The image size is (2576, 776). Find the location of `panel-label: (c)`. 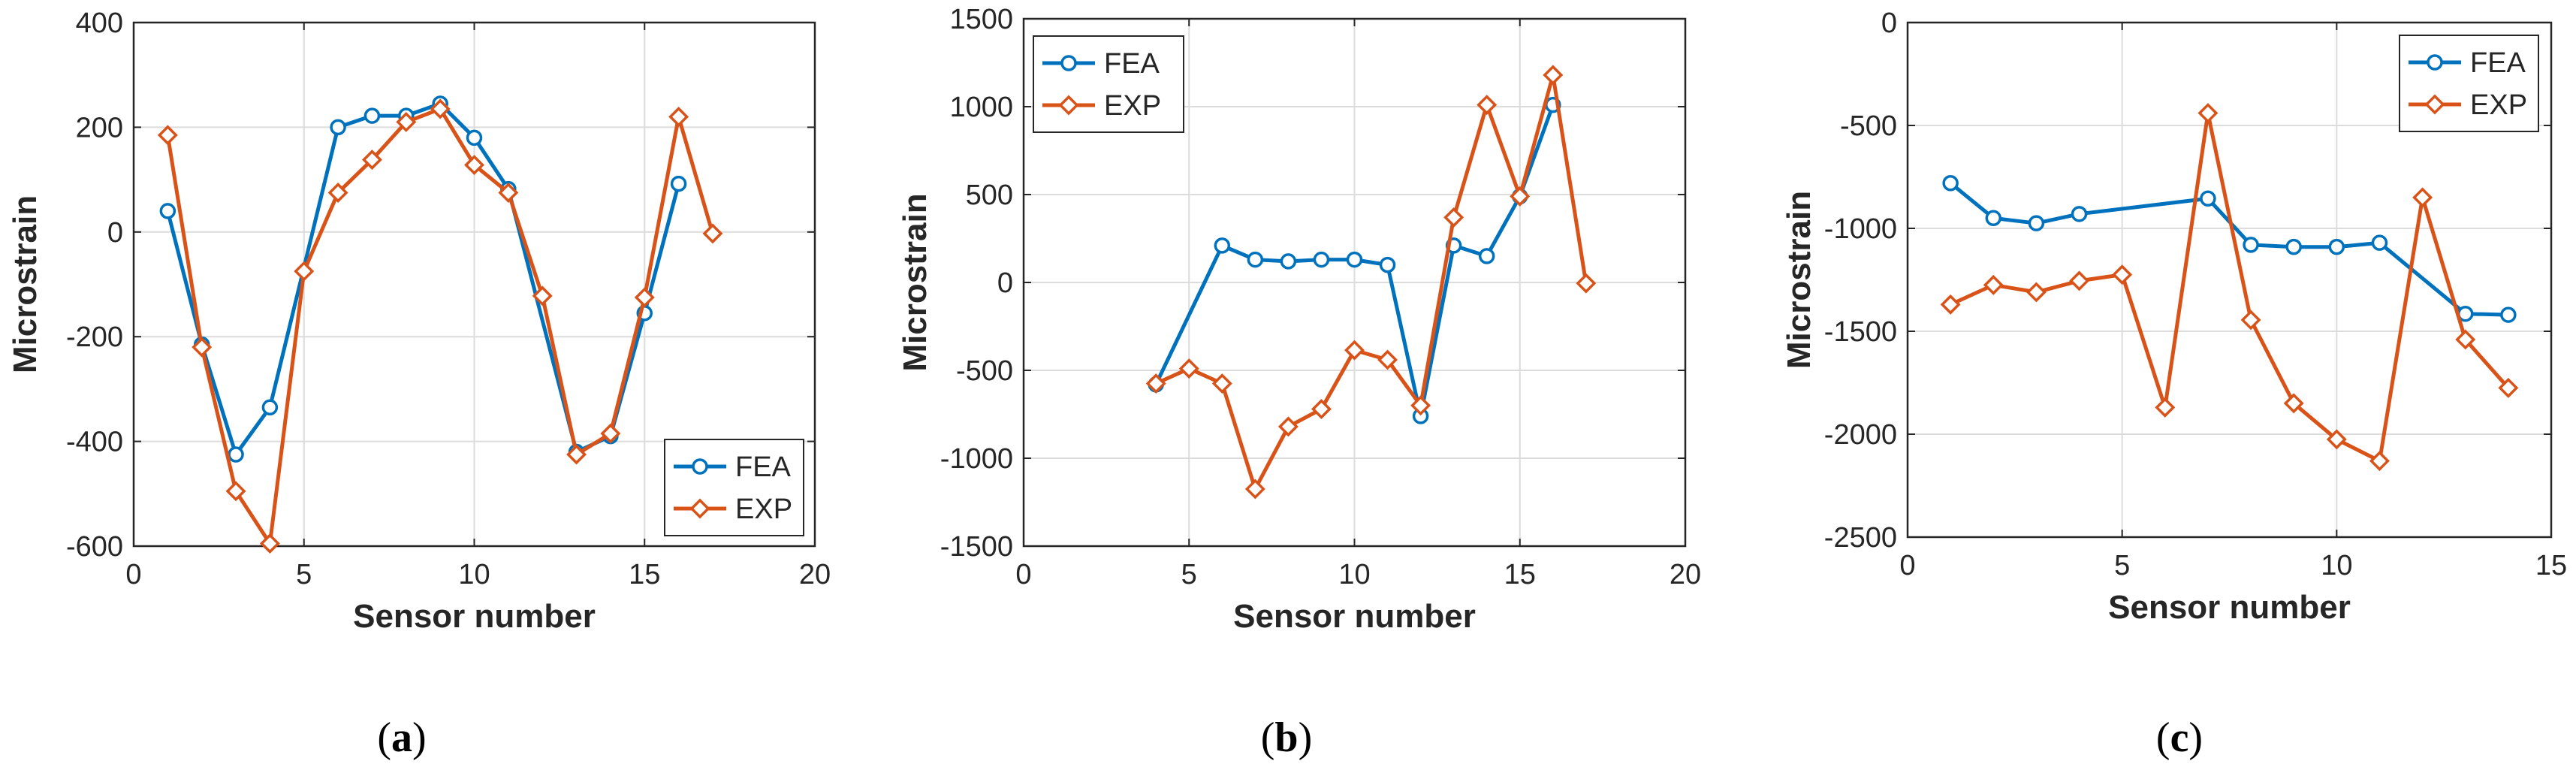

panel-label: (c) is located at coordinates (2179, 737).